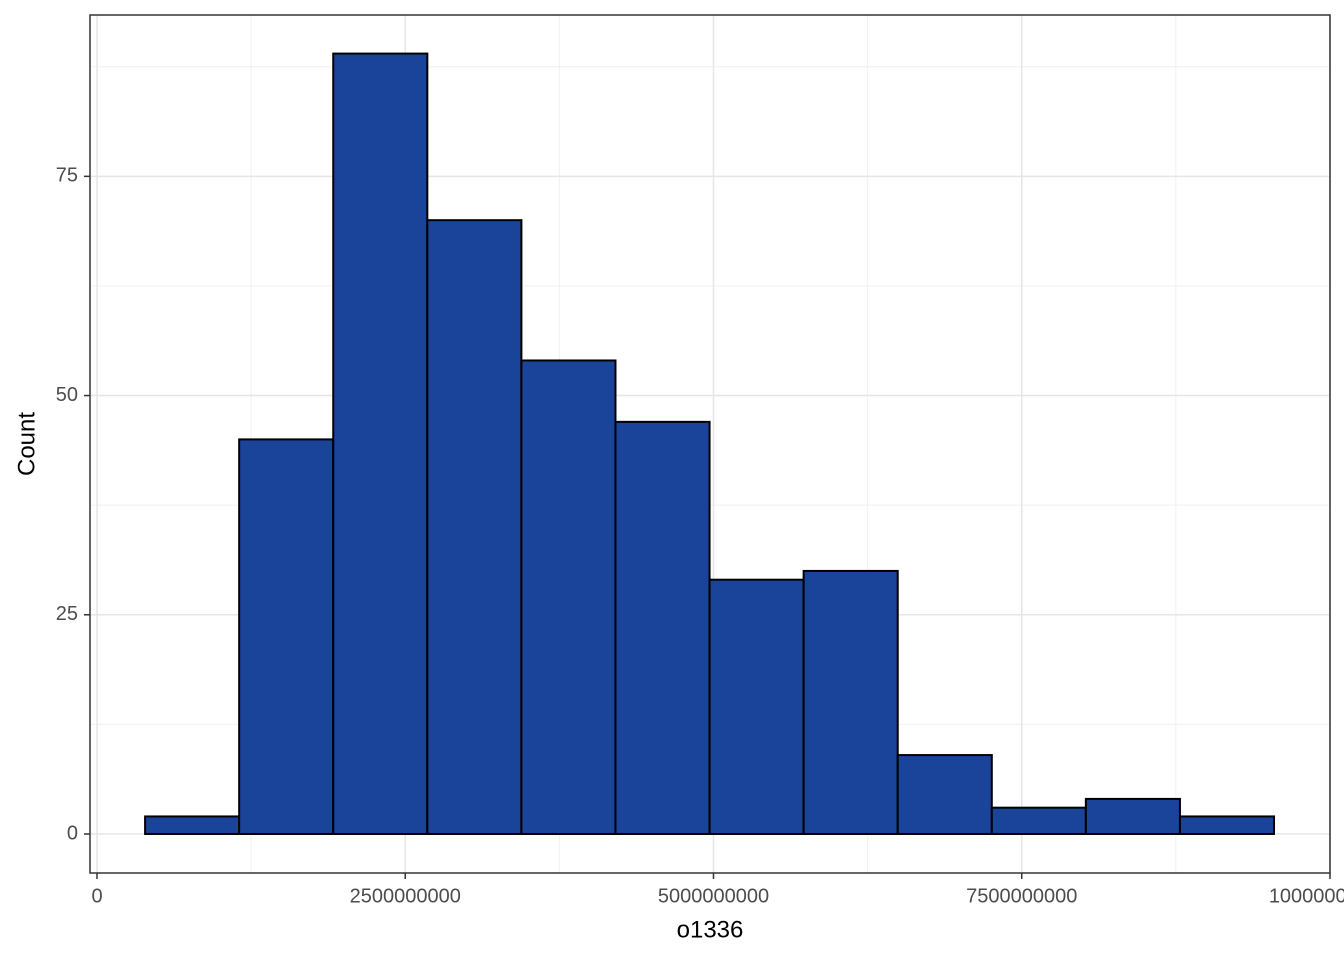  What do you see at coordinates (67, 176) in the screenshot?
I see `y-tick-label: 75` at bounding box center [67, 176].